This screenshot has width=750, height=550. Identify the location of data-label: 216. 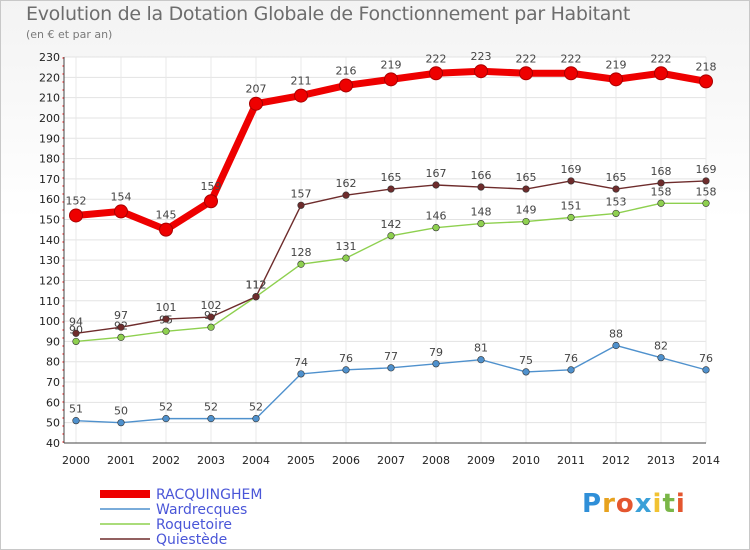
(346, 70).